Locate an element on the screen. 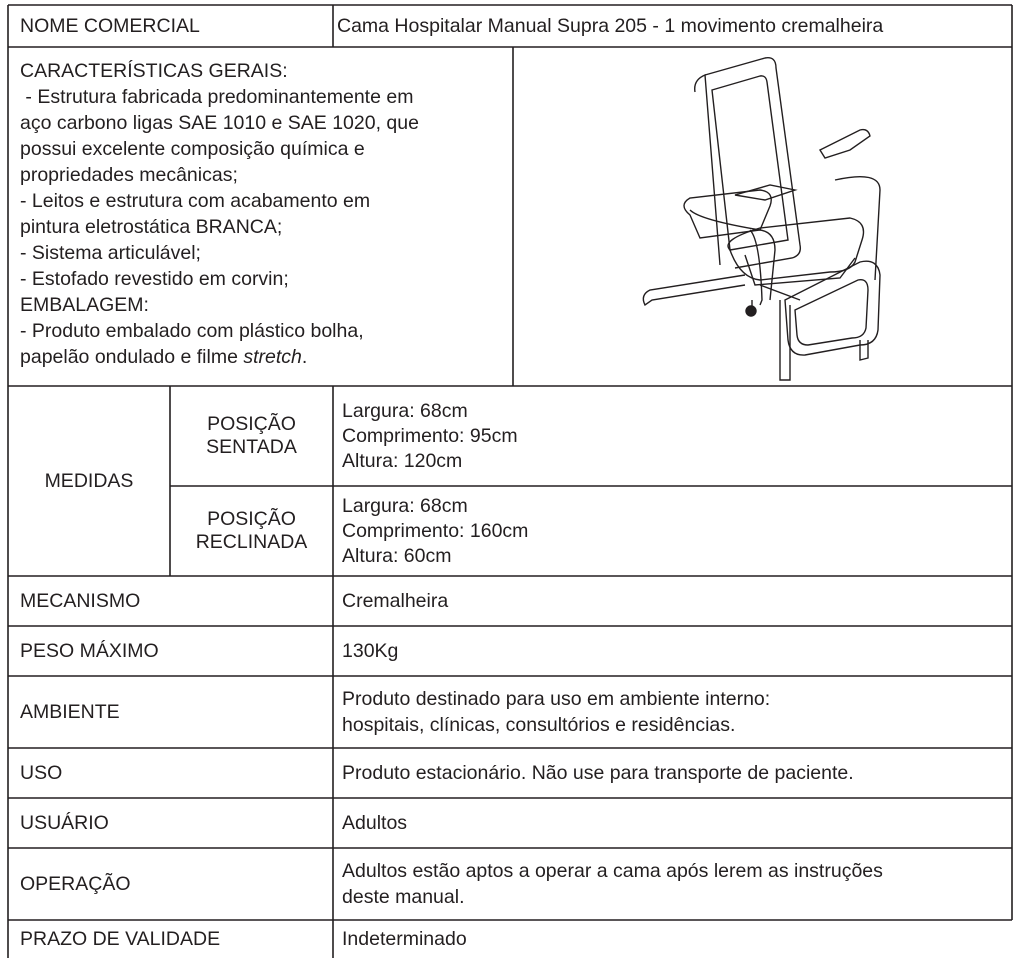 This screenshot has height=958, width=1020. feature-line: CARACTERÍSTICAS GERAIS: is located at coordinates (265, 71).